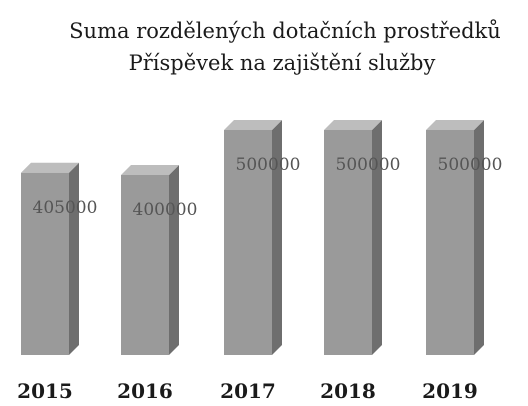 This screenshot has width=528, height=406. I want to click on x-tick-label: 2019, so click(450, 391).